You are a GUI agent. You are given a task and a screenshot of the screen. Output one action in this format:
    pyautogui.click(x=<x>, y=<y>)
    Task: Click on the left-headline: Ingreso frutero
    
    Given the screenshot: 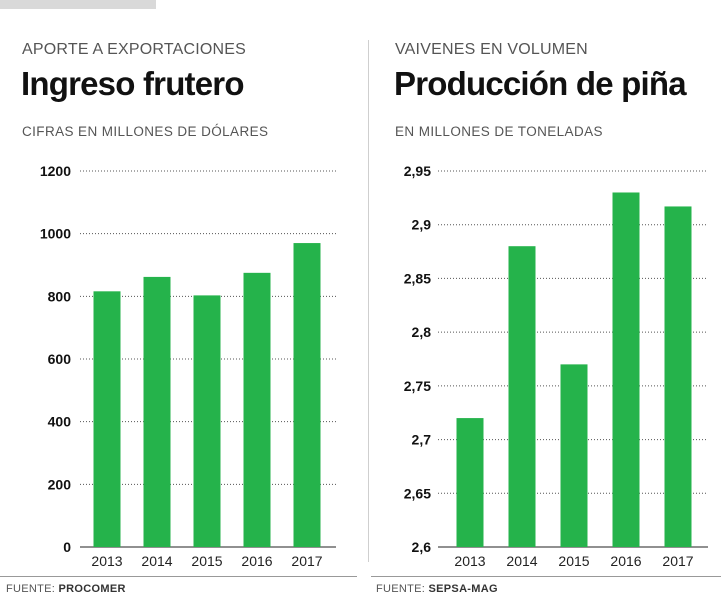 What is the action you would take?
    pyautogui.click(x=133, y=83)
    